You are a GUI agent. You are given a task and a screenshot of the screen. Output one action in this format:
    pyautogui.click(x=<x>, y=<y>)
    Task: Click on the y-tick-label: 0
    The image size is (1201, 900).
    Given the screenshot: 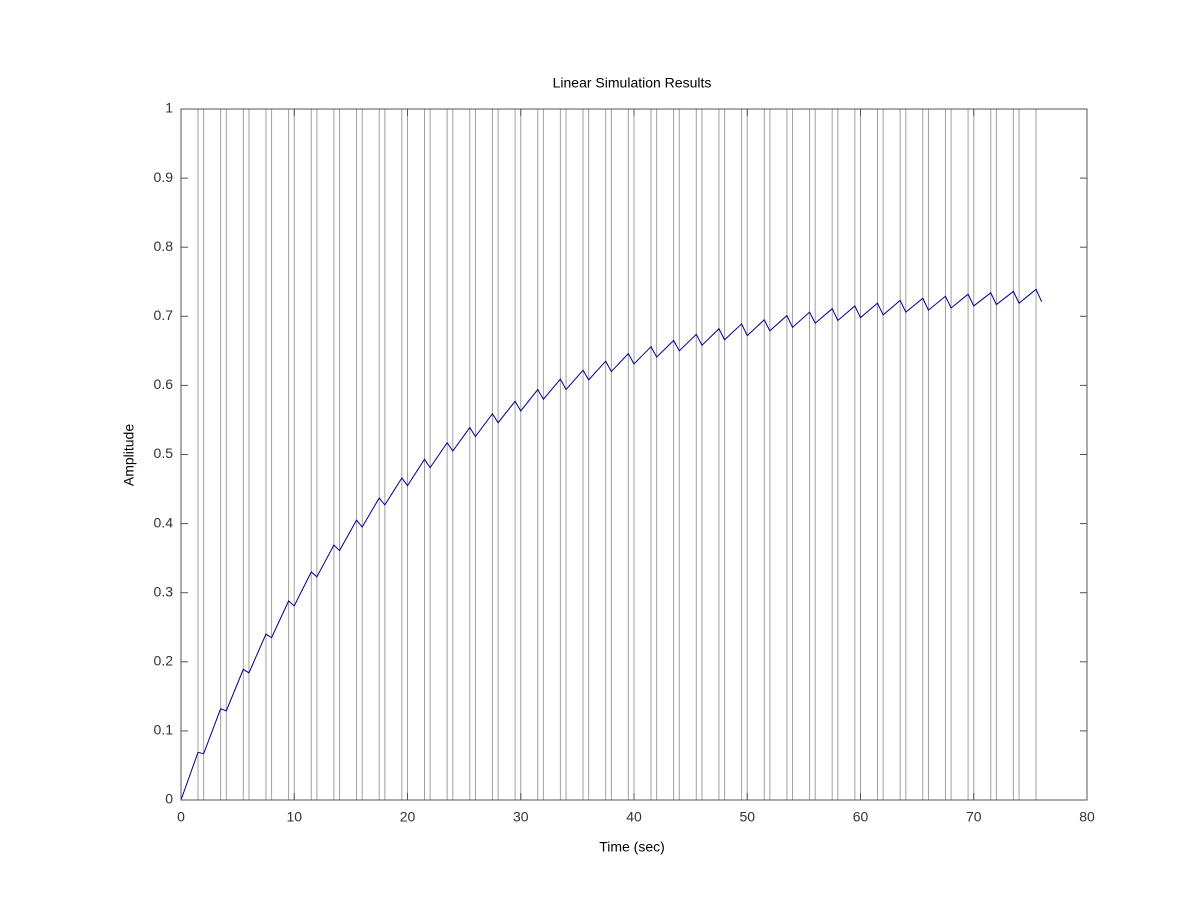 What is the action you would take?
    pyautogui.click(x=169, y=799)
    